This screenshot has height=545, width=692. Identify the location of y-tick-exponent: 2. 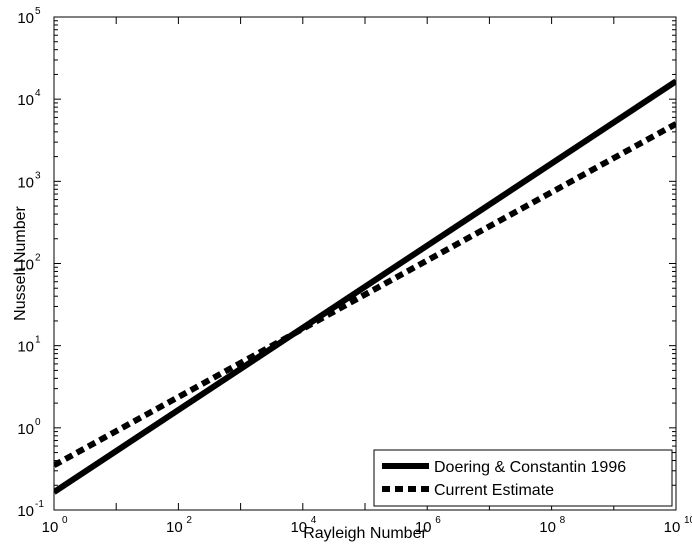
(38, 258).